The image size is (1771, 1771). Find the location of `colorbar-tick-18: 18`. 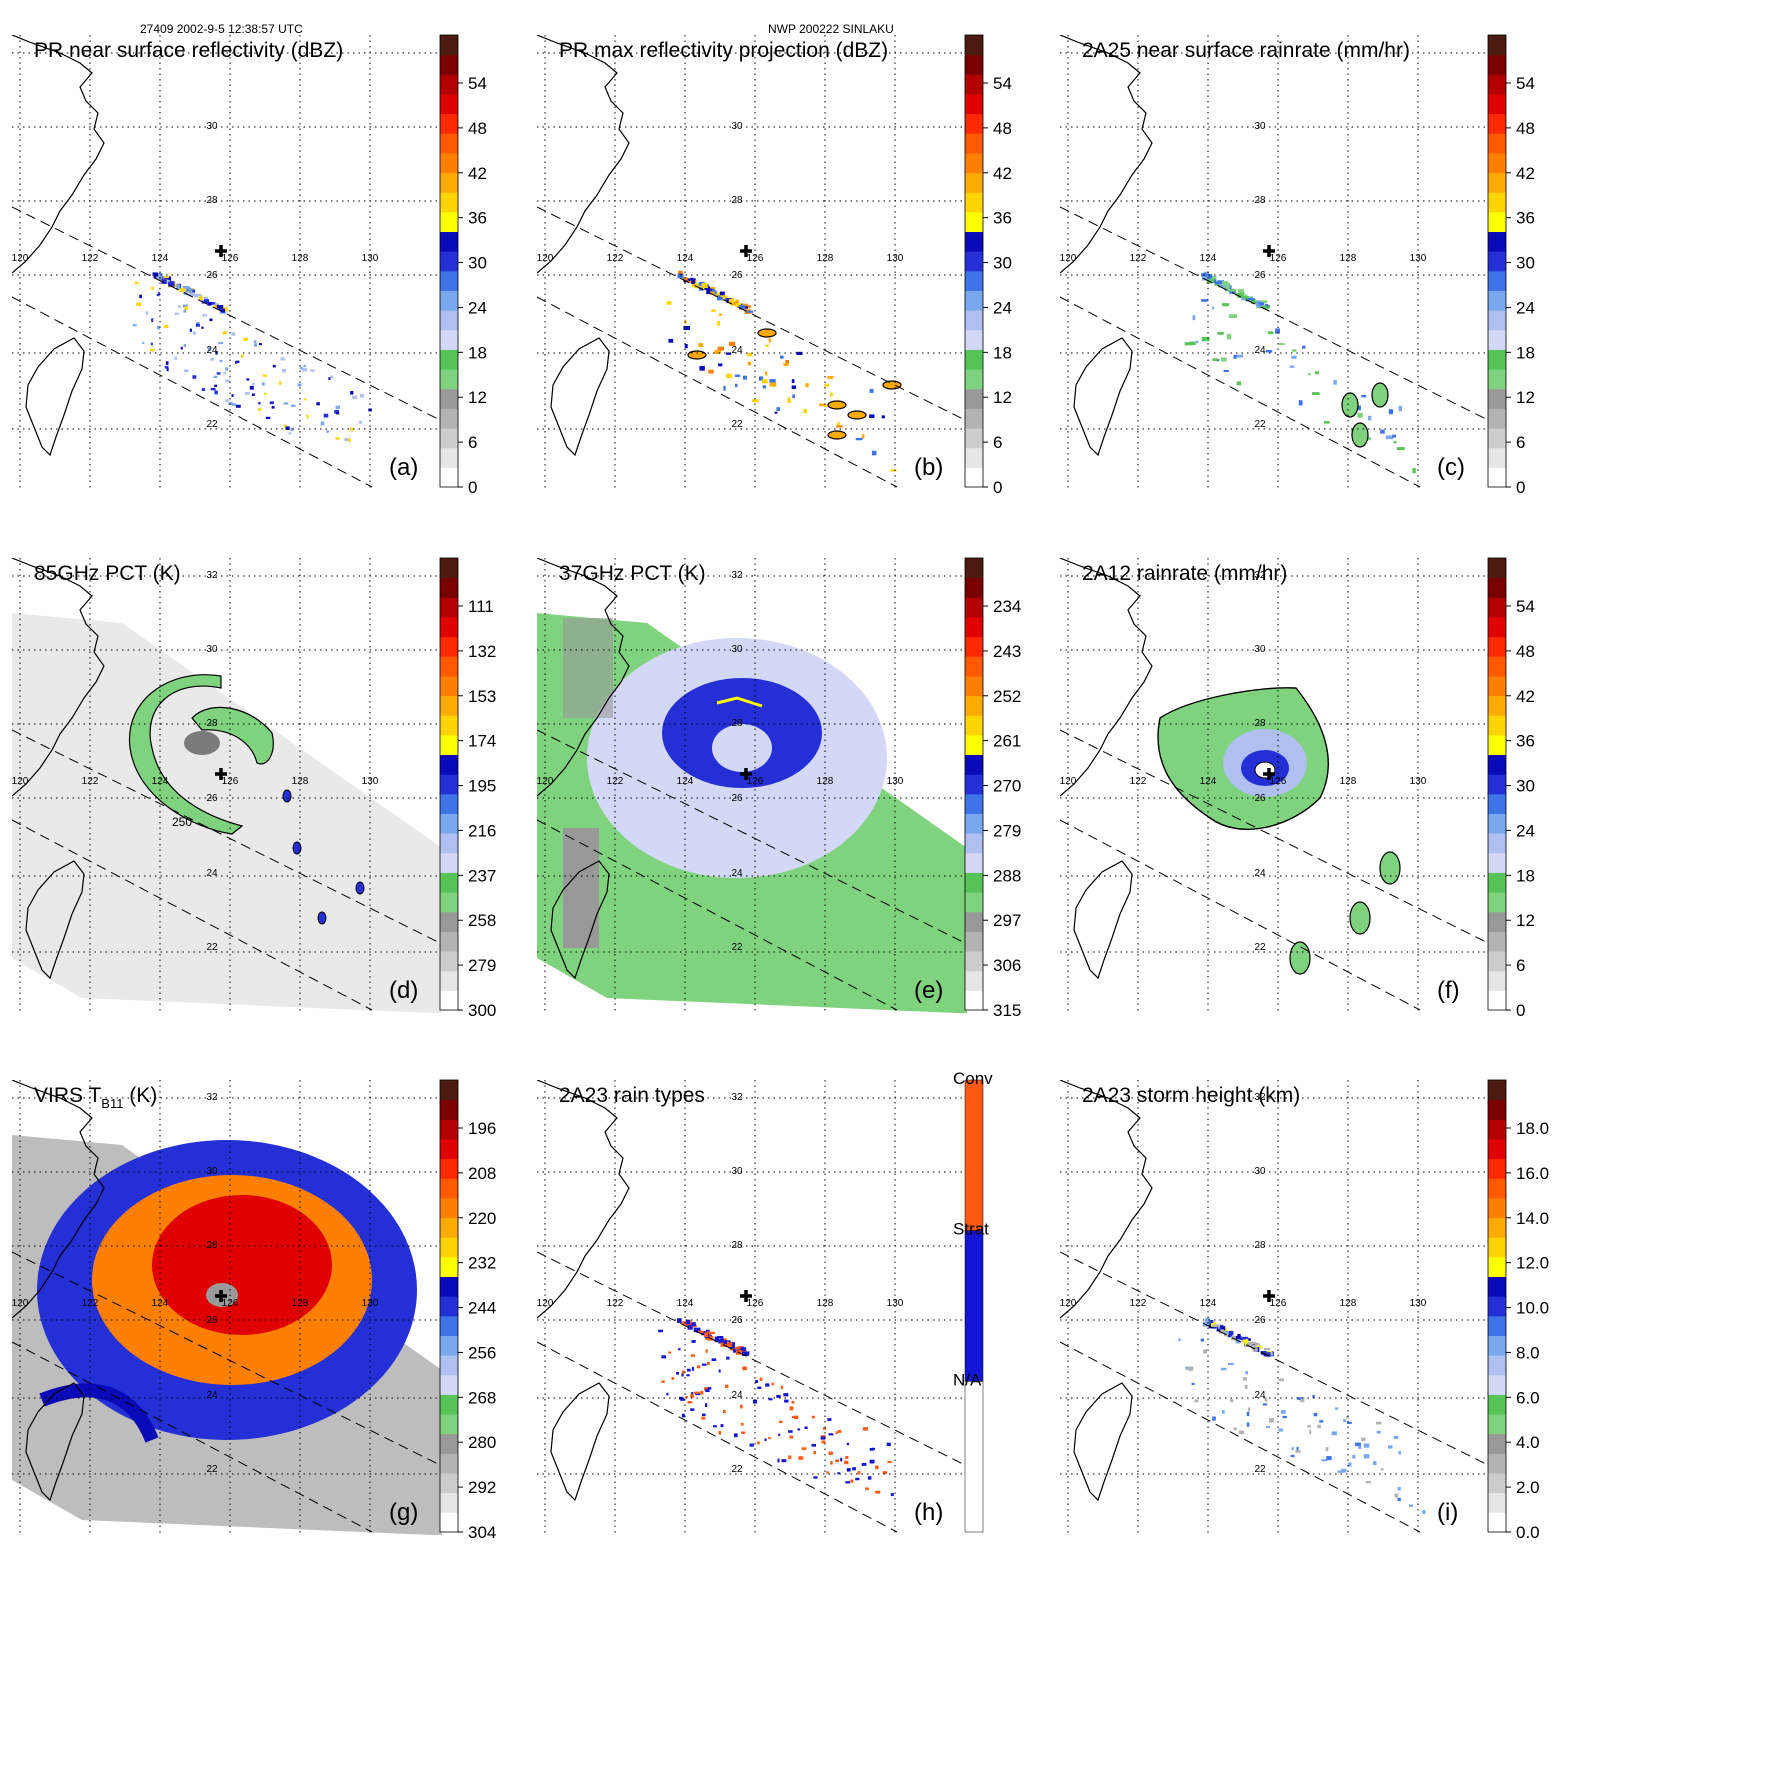

colorbar-tick-18: 18 is located at coordinates (477, 352).